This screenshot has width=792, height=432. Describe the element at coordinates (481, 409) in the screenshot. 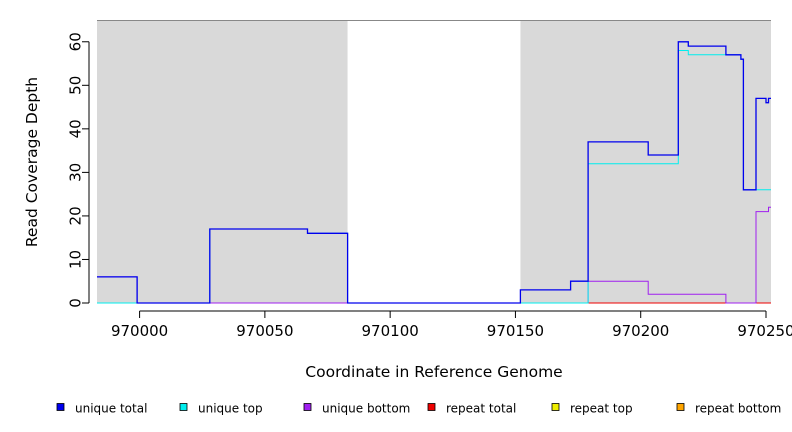

I see `legend-label: repeat total` at that location.